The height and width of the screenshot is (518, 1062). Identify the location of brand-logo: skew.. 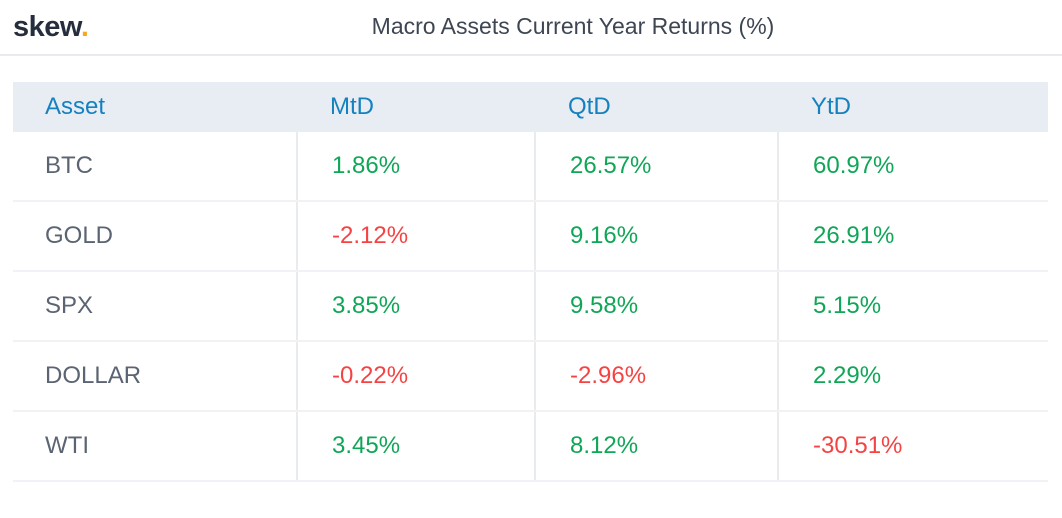
(44, 26).